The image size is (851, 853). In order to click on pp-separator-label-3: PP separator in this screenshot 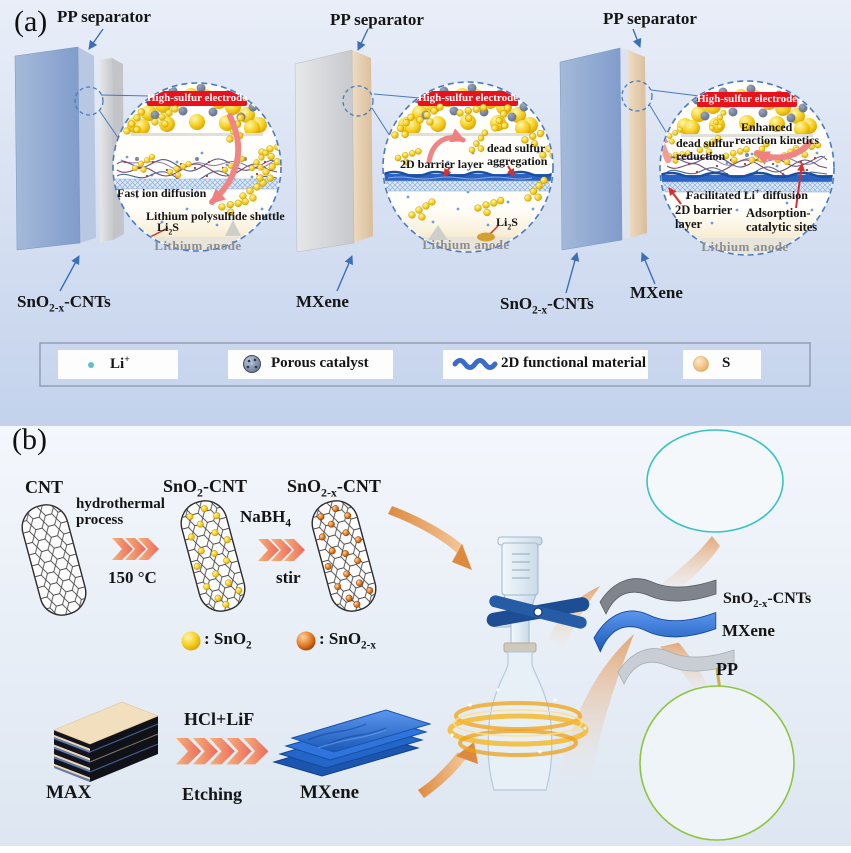, I will do `click(650, 18)`.